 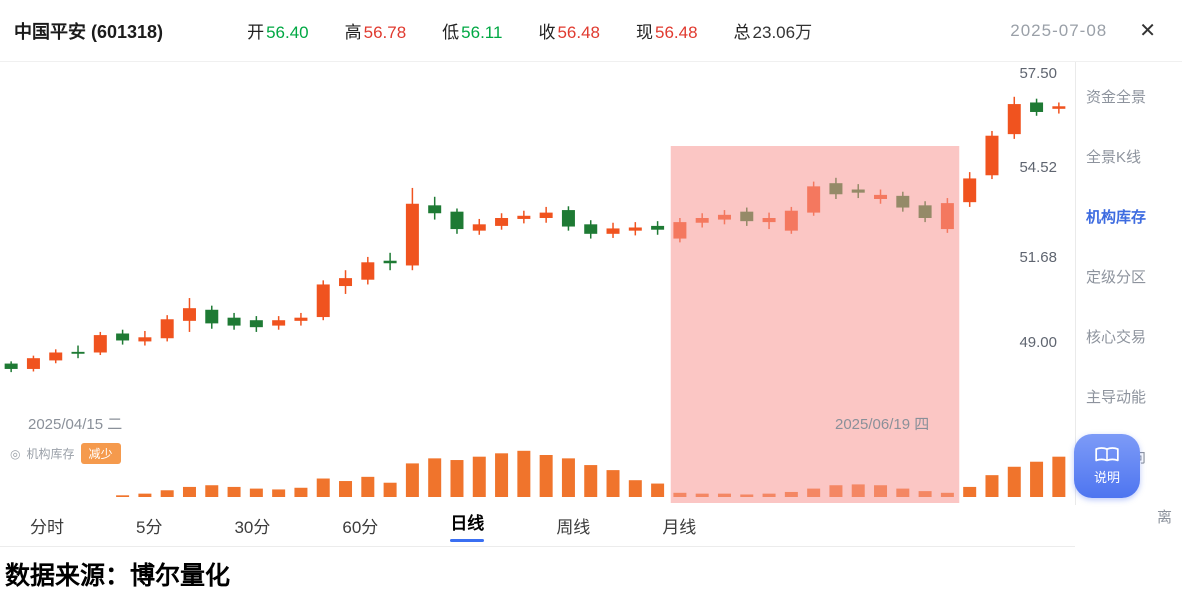 What do you see at coordinates (1147, 30) in the screenshot?
I see `close-icon: ✕` at bounding box center [1147, 30].